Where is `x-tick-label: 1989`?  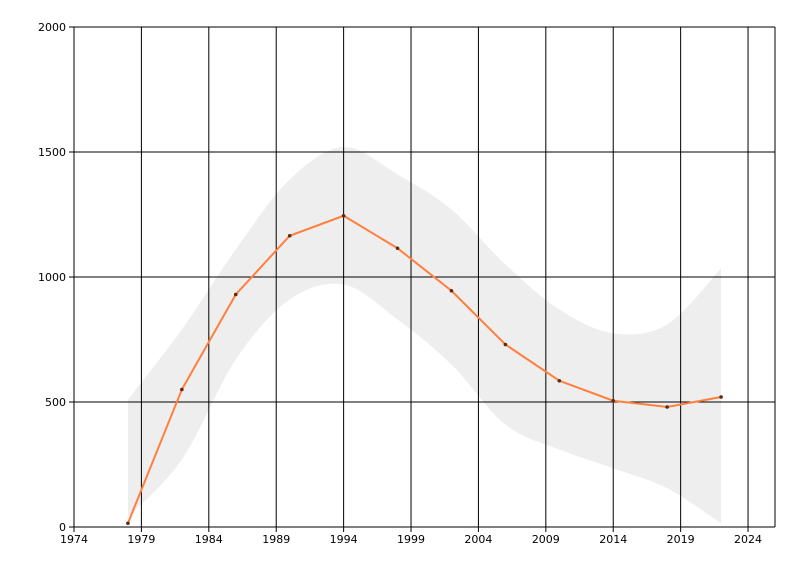 x-tick-label: 1989 is located at coordinates (276, 539).